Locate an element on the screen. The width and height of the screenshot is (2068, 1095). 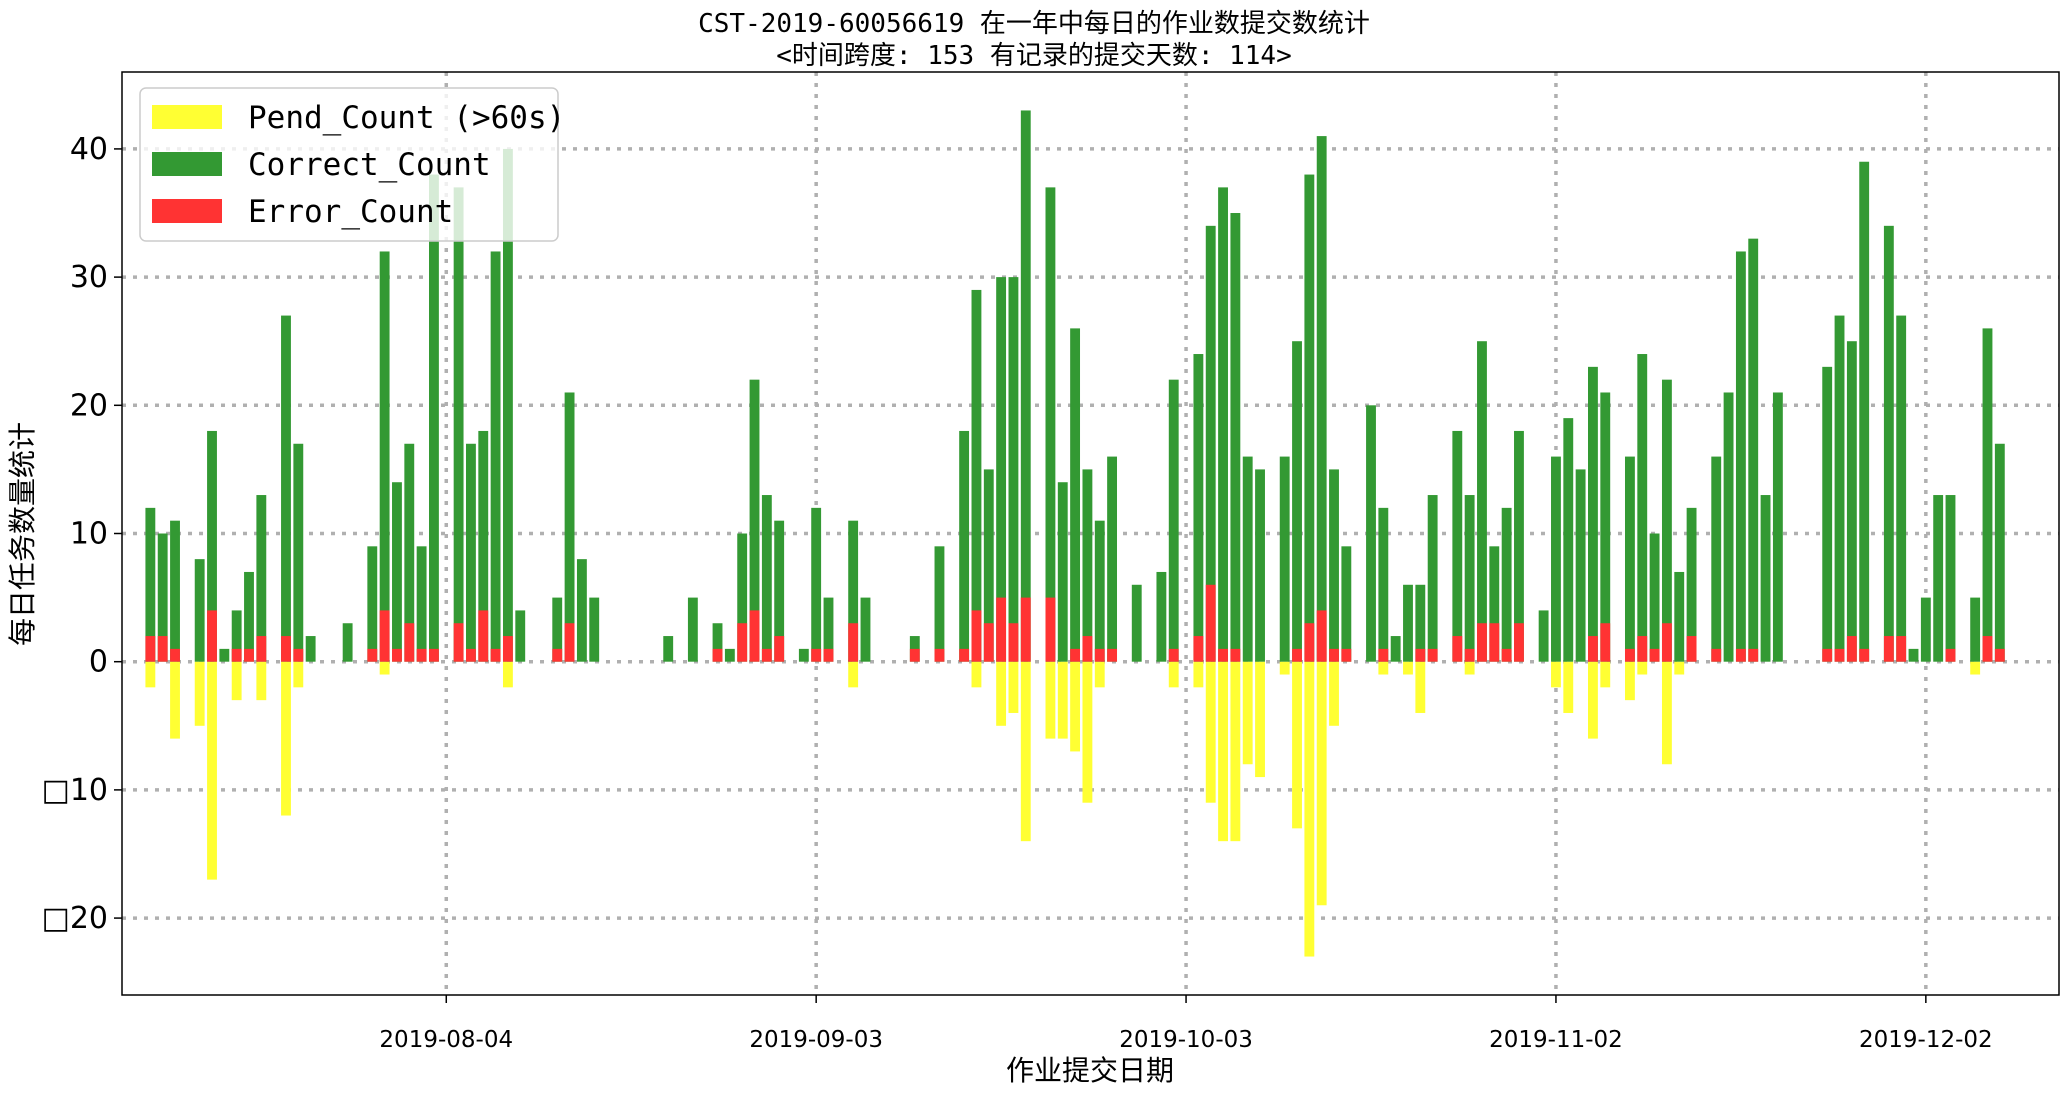
x-tick-label: 2019-09-03 is located at coordinates (816, 1040).